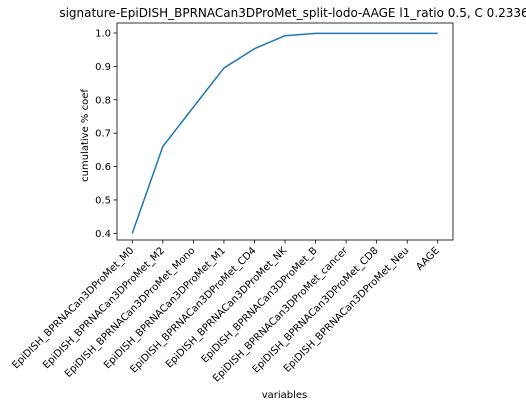  What do you see at coordinates (103, 134) in the screenshot?
I see `y-tick-label: 0.7` at bounding box center [103, 134].